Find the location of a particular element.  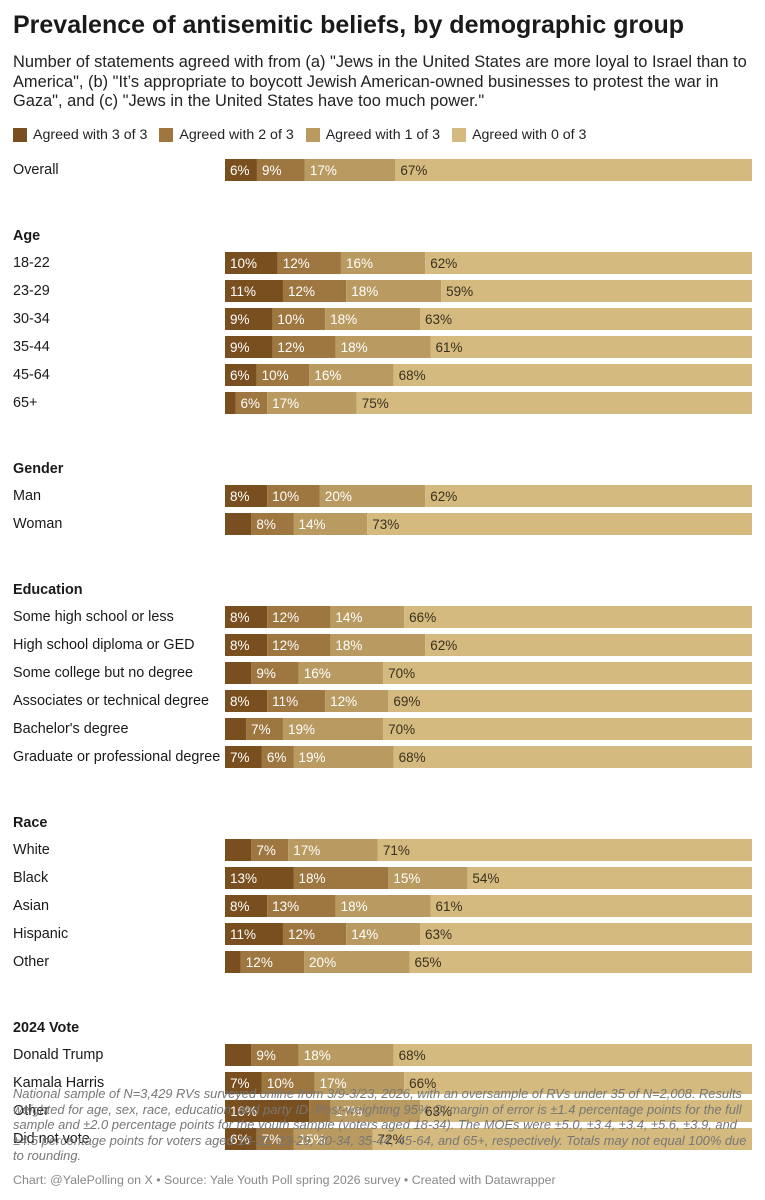

bar-value-label: 54% is located at coordinates (485, 878).